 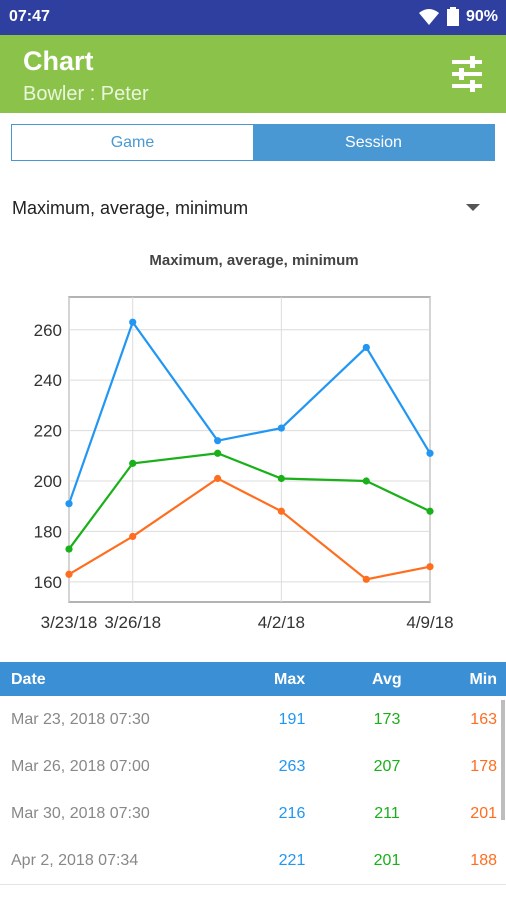 I want to click on row-date: Mar 30, 2018 07:30, so click(x=80, y=813).